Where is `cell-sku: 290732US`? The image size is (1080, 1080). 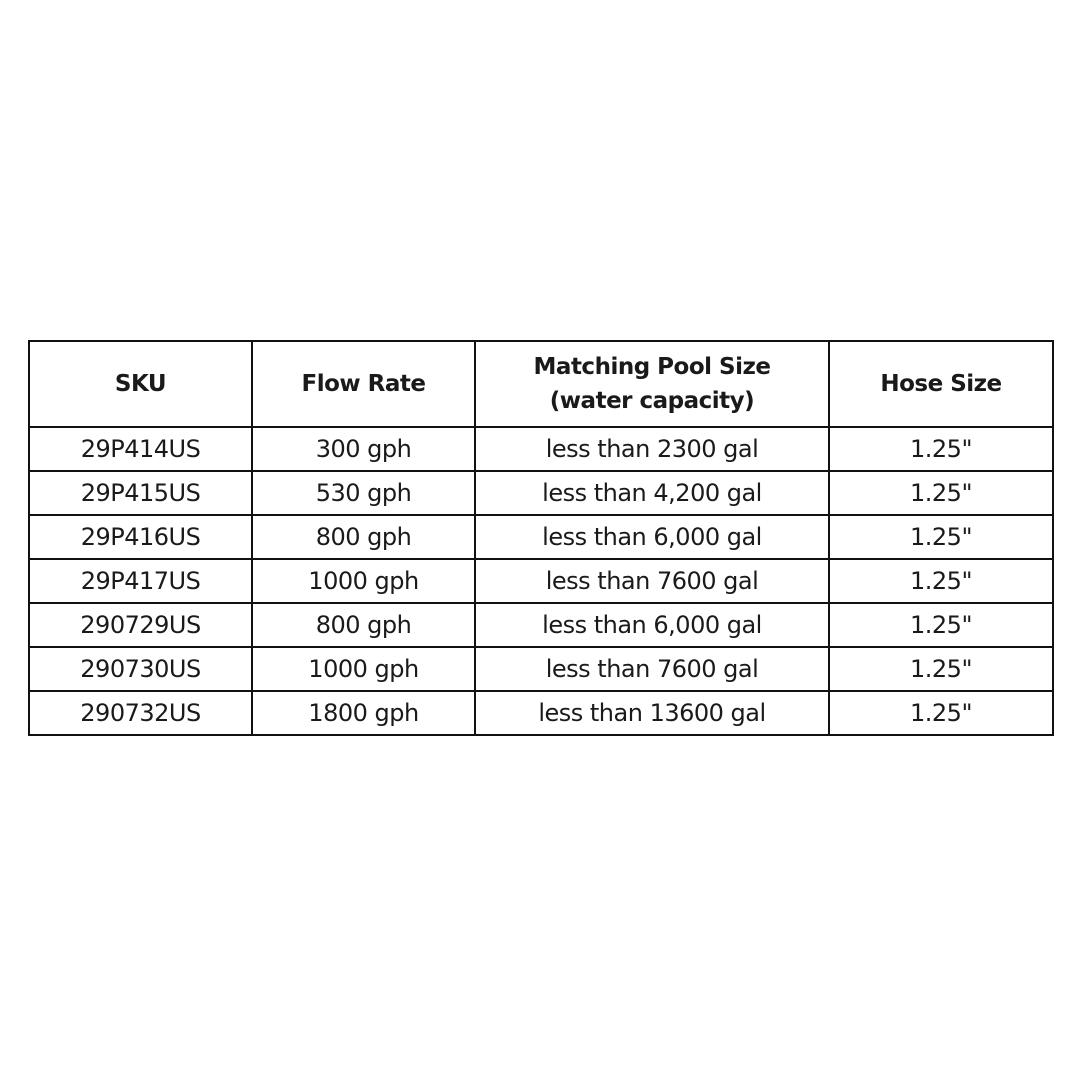 cell-sku: 290732US is located at coordinates (140, 713).